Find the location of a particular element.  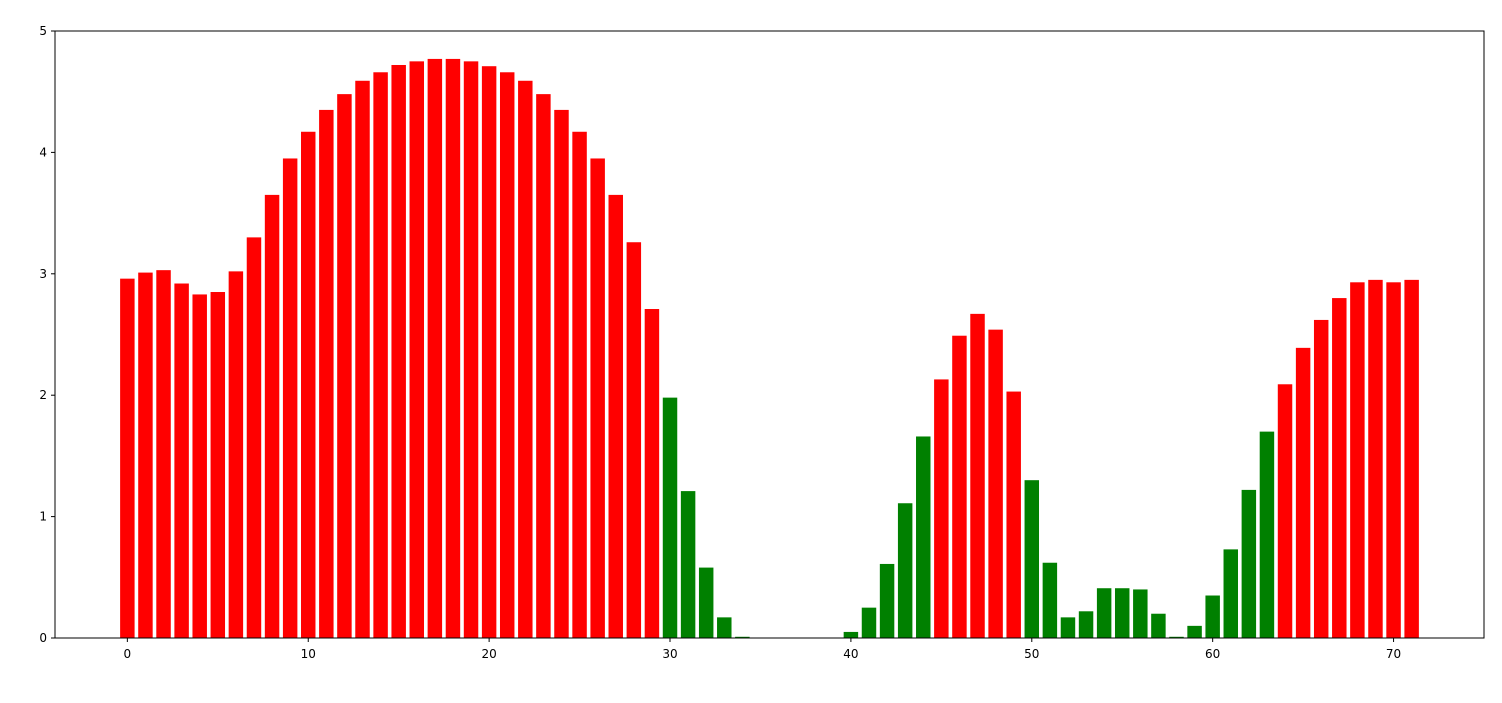

y-tick-label: 5 is located at coordinates (43, 31).